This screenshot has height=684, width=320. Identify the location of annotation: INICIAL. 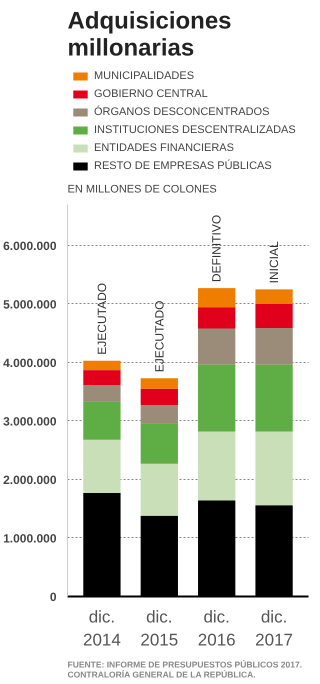
(274, 262).